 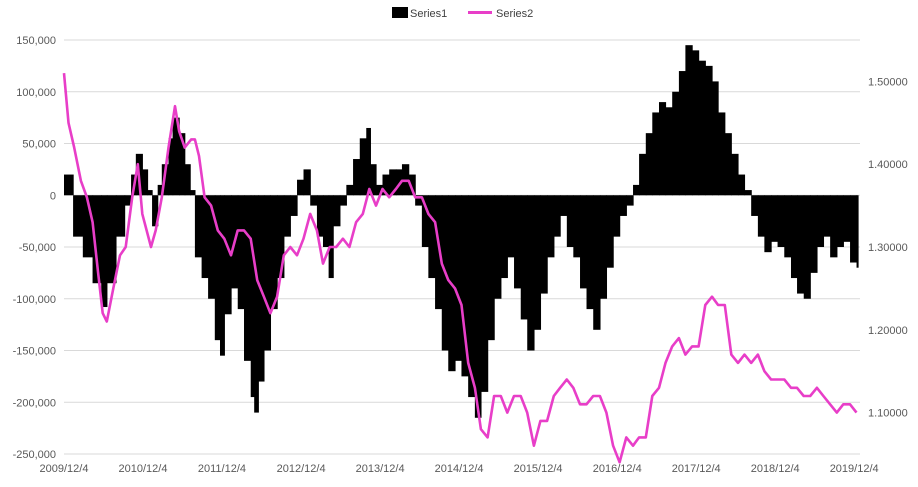 I want to click on x-tick-label: 2019/12/4, so click(x=854, y=469).